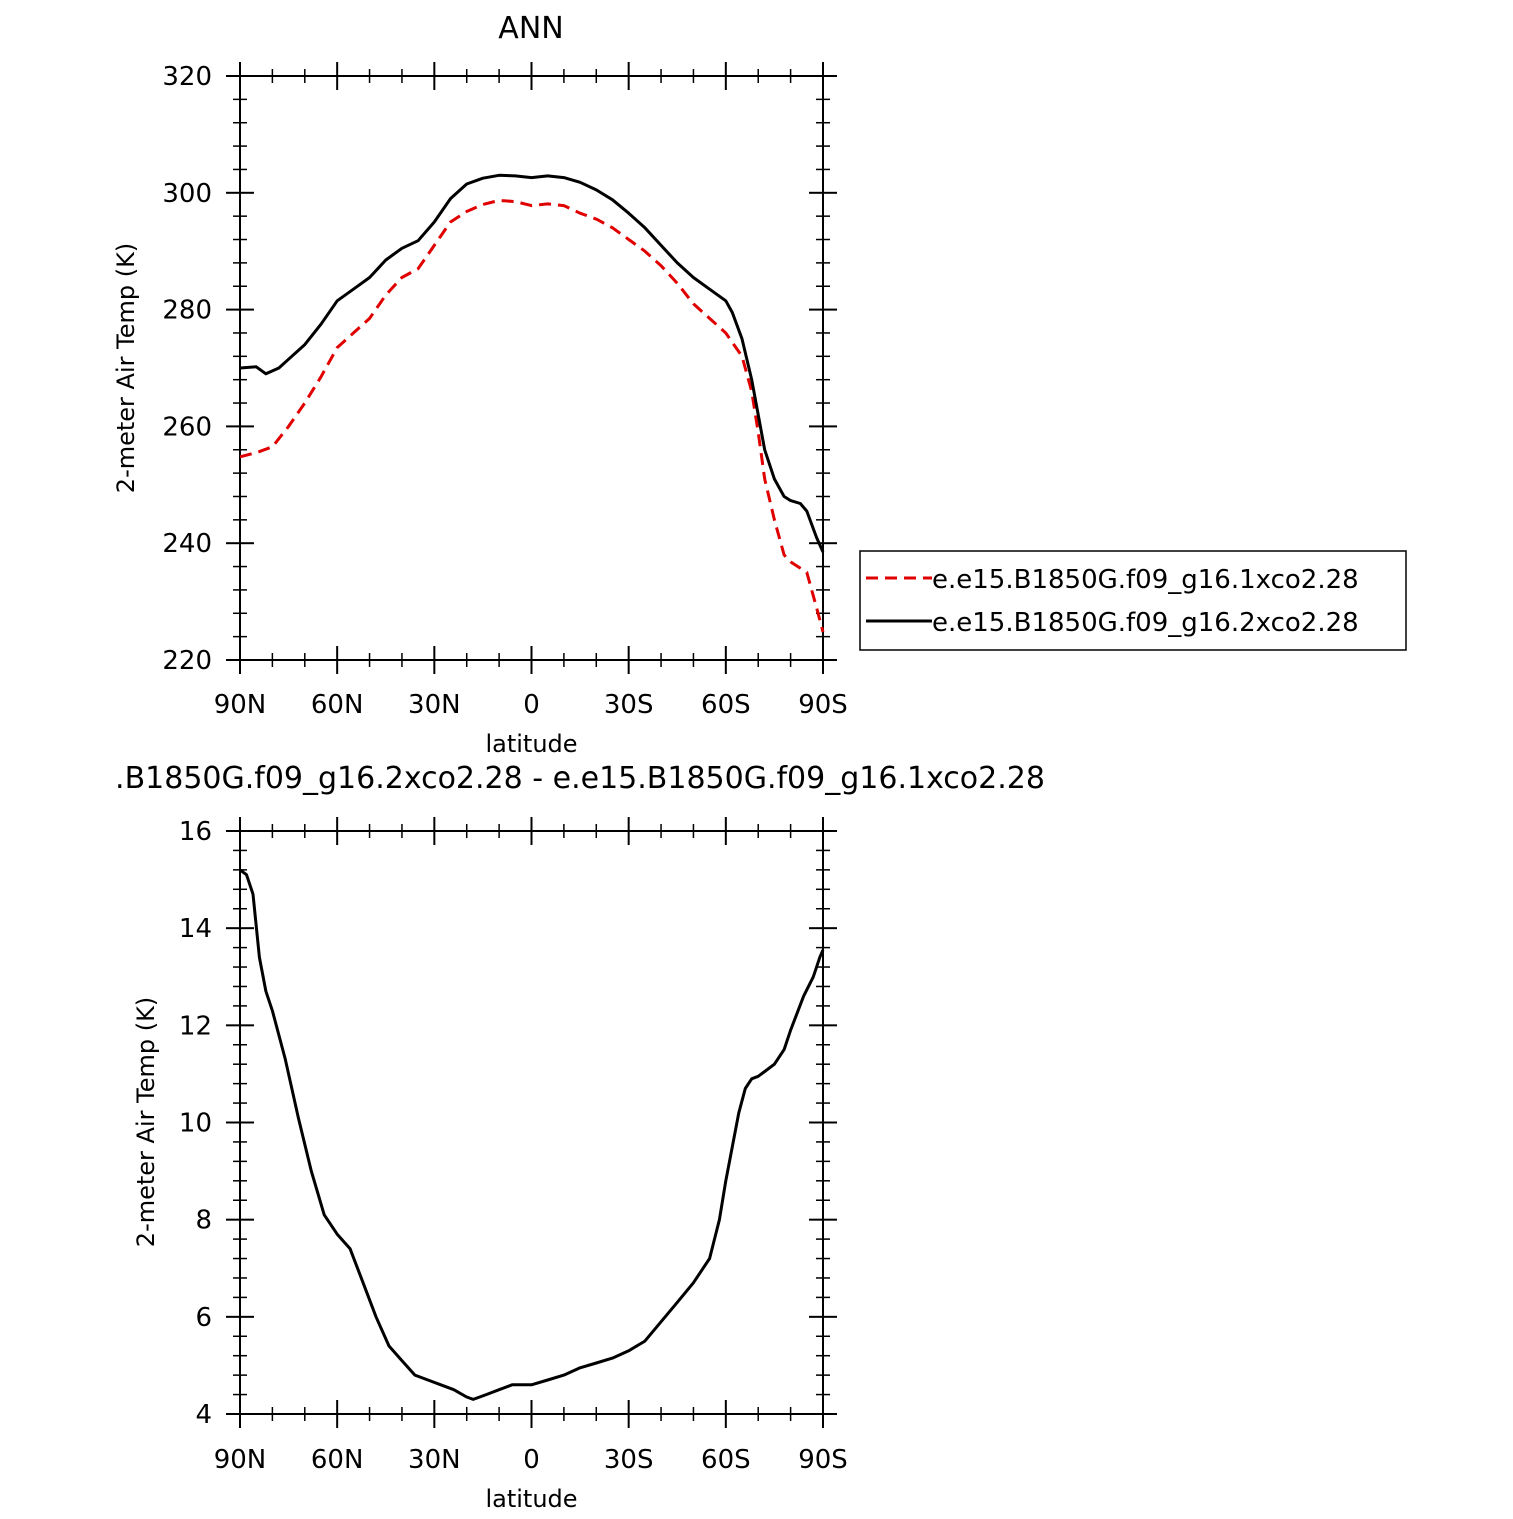 This screenshot has height=1519, width=1513. What do you see at coordinates (240, 705) in the screenshot?
I see `panel1-x-tick-label: 90N` at bounding box center [240, 705].